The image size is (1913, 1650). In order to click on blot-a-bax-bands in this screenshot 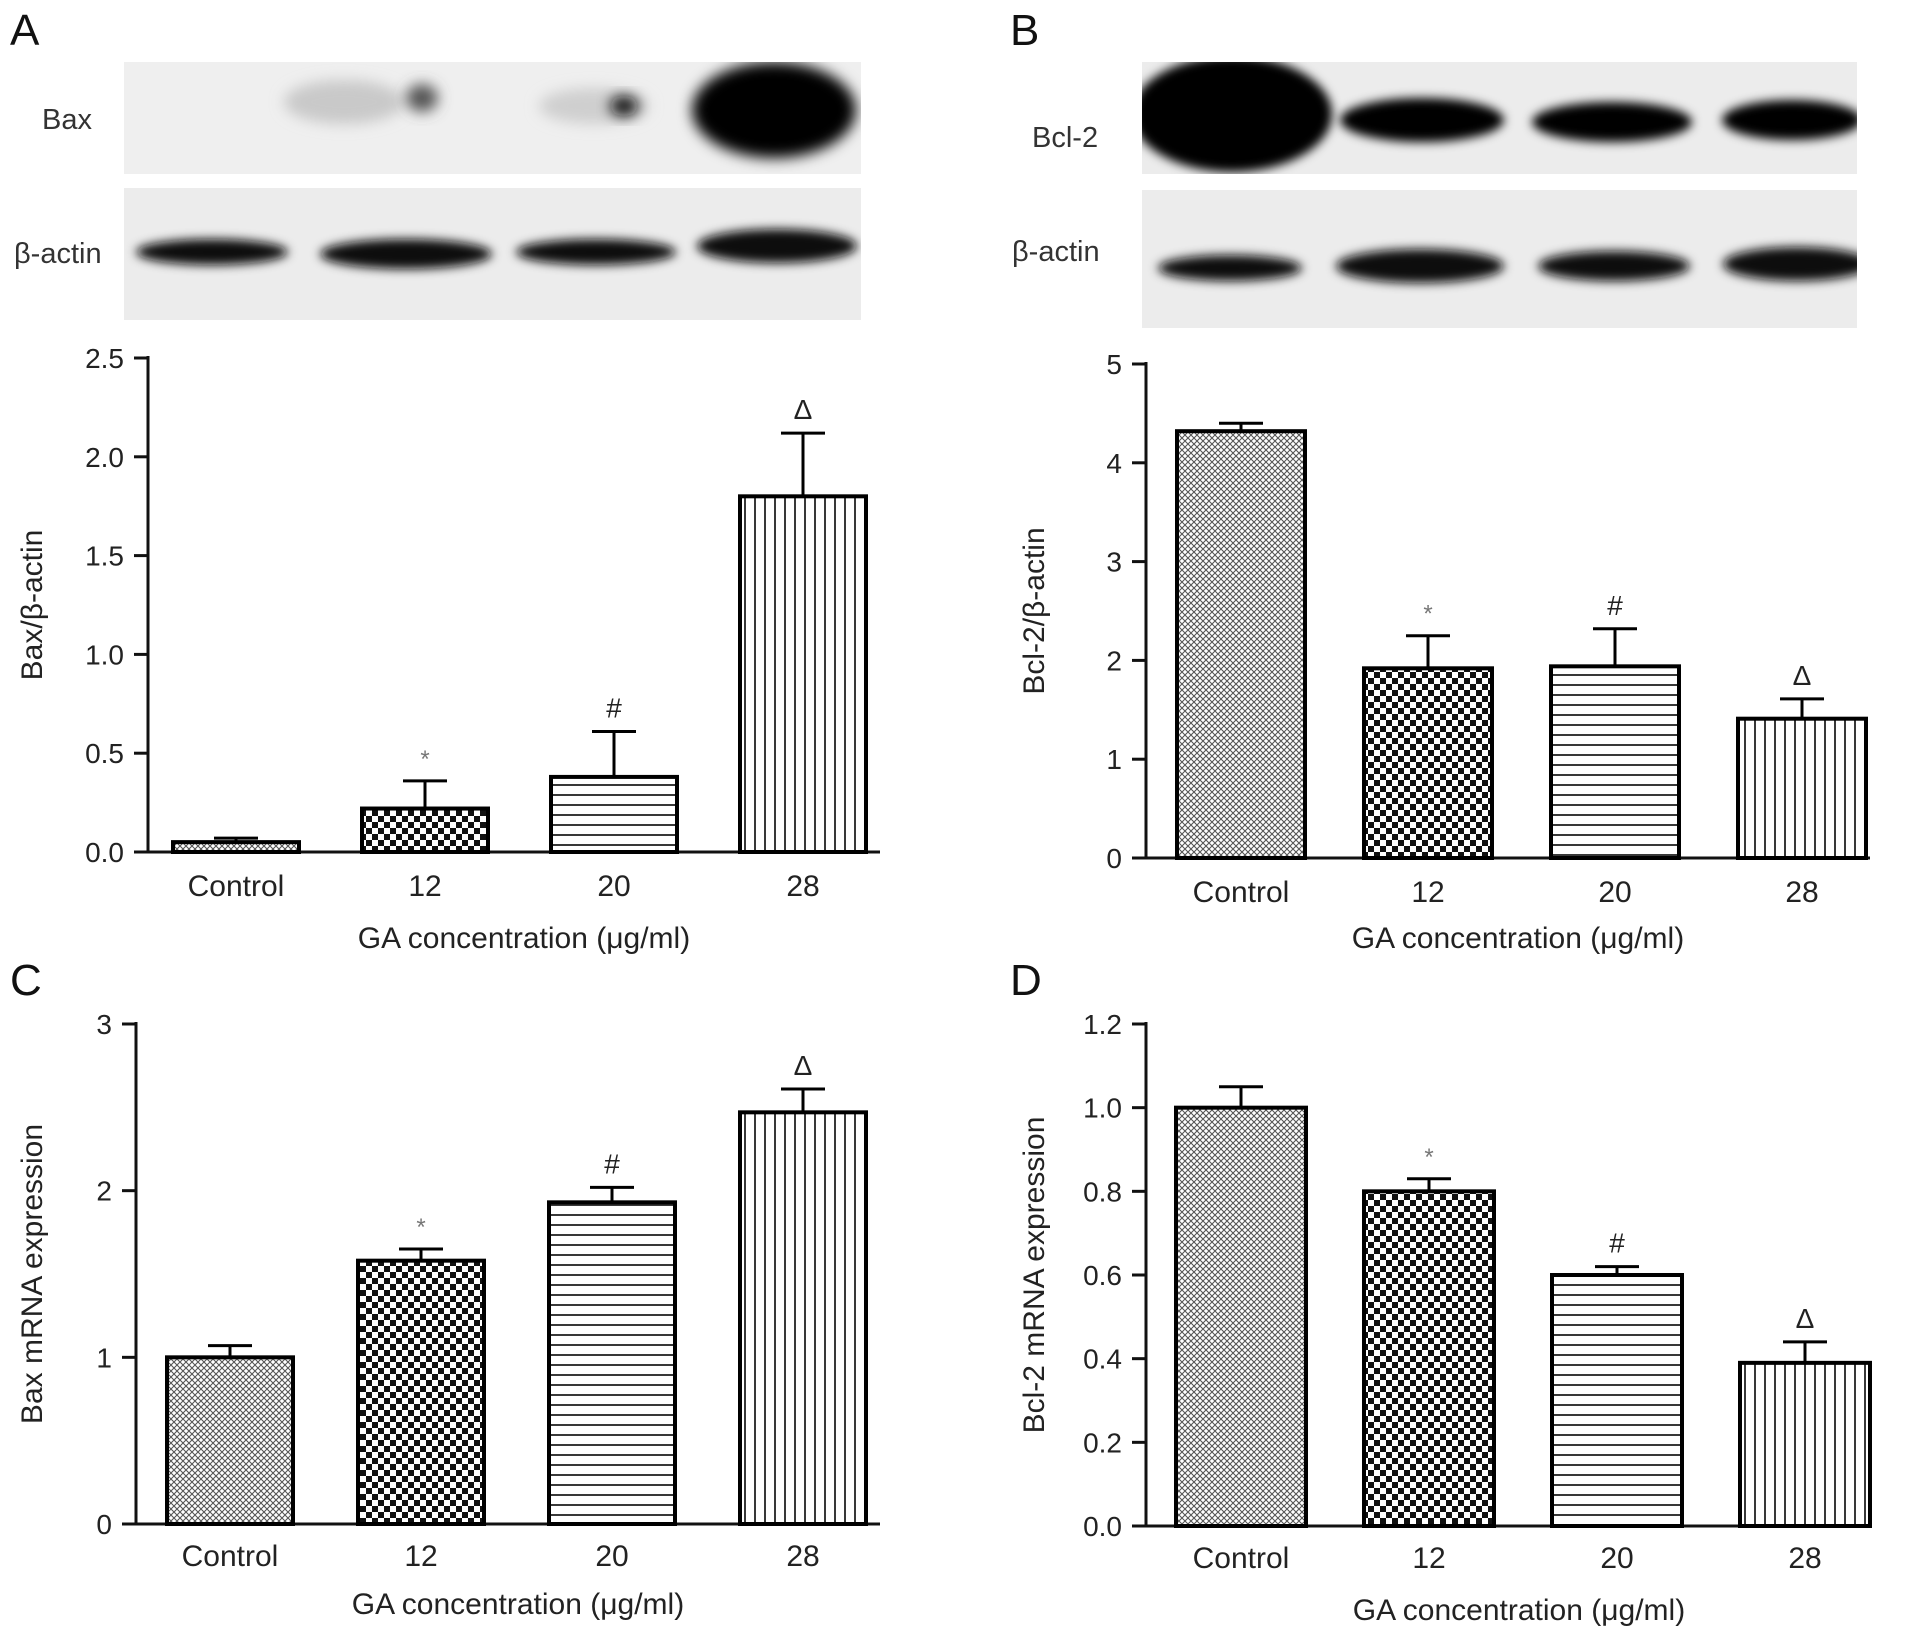, I will do `click(570, 110)`.